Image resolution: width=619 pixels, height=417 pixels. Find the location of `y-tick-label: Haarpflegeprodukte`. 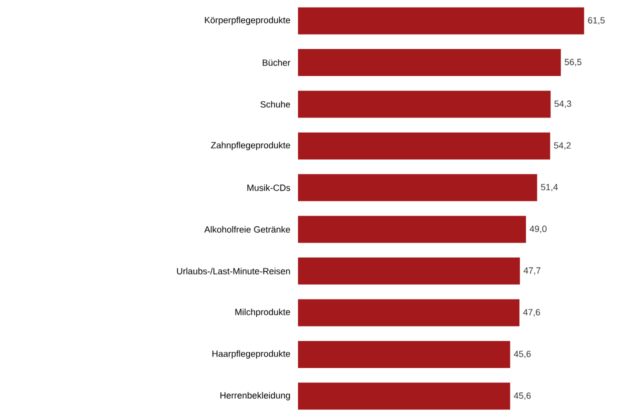

y-tick-label: Haarpflegeprodukte is located at coordinates (251, 354).